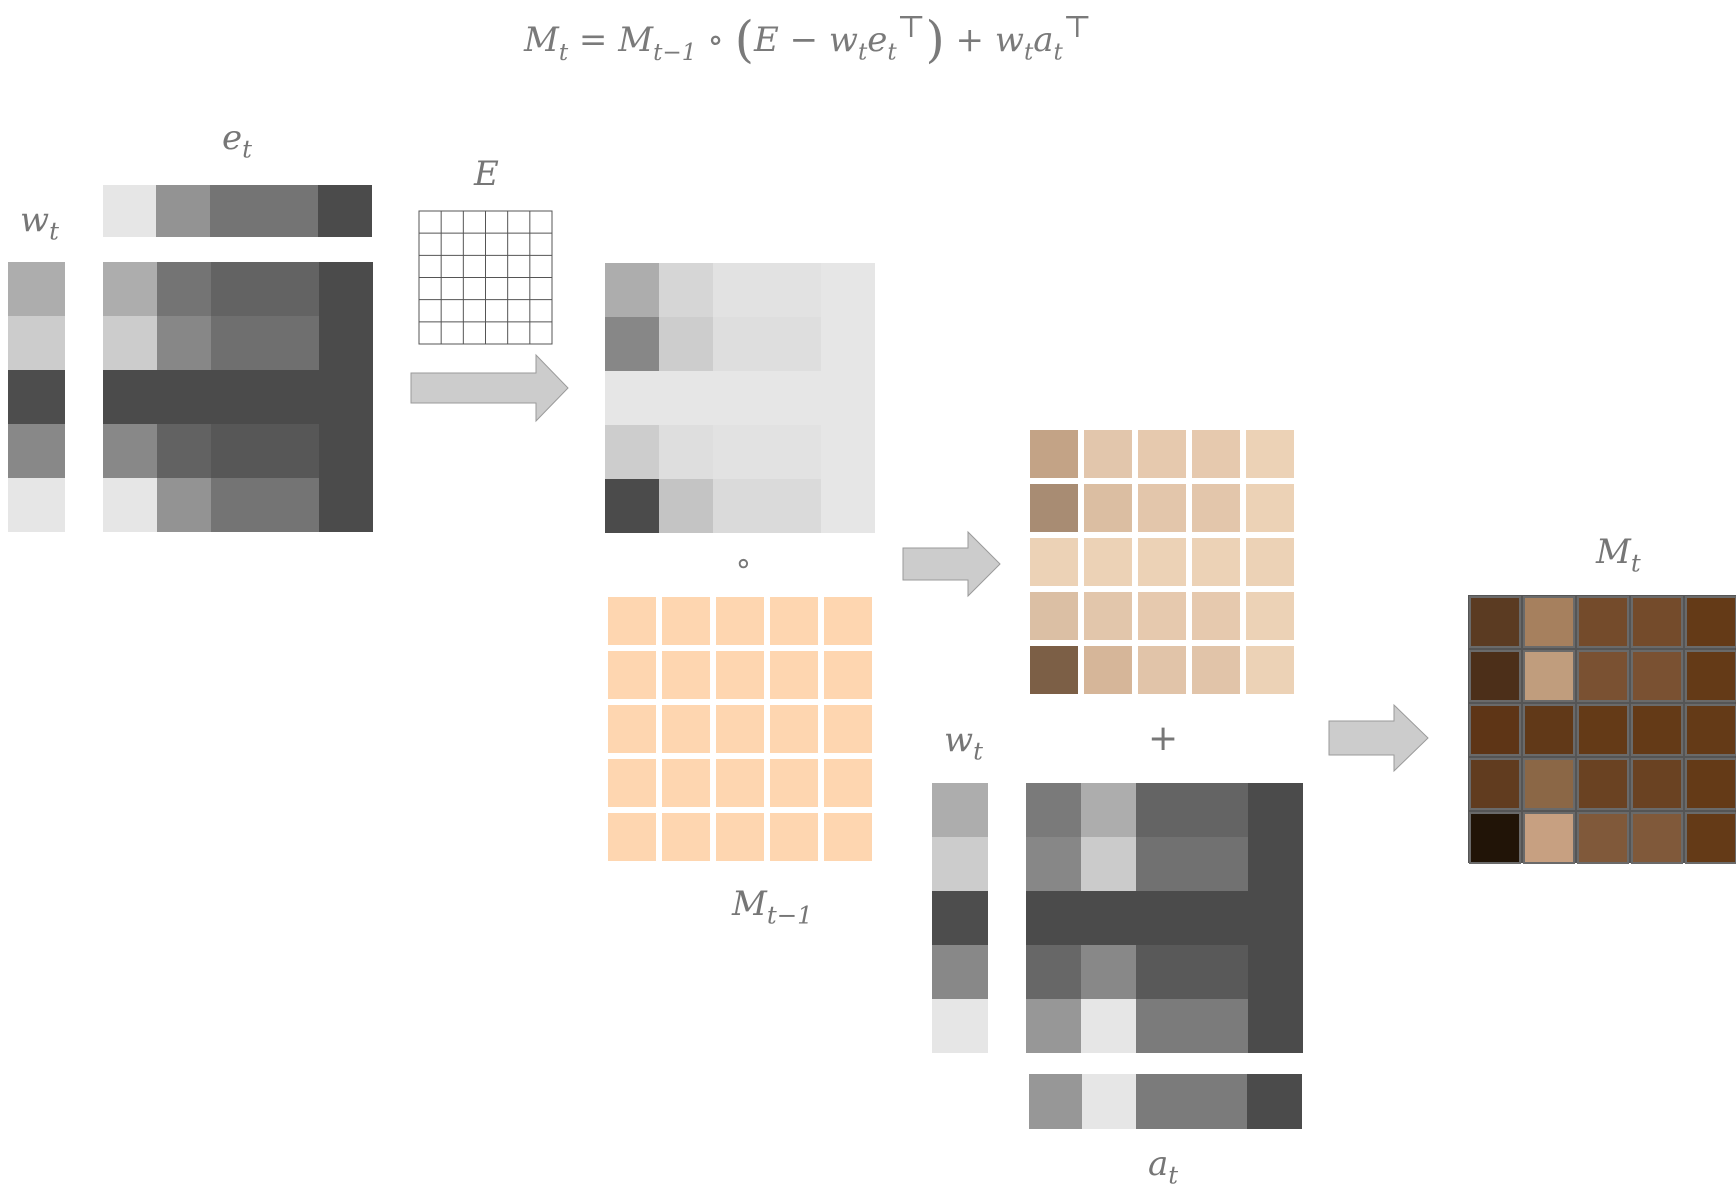  Describe the element at coordinates (1602, 729) in the screenshot. I see `m-t-matrix` at that location.